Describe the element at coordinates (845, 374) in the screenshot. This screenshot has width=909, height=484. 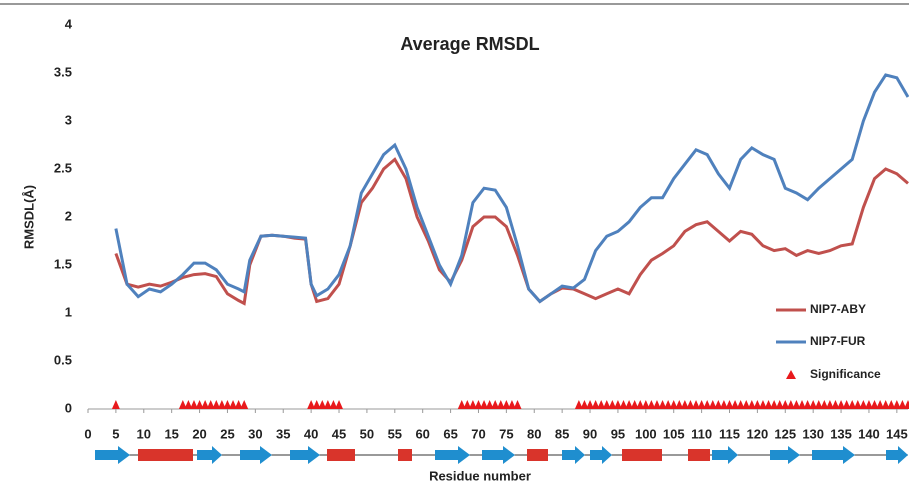
I see `legend-label: Significance` at that location.